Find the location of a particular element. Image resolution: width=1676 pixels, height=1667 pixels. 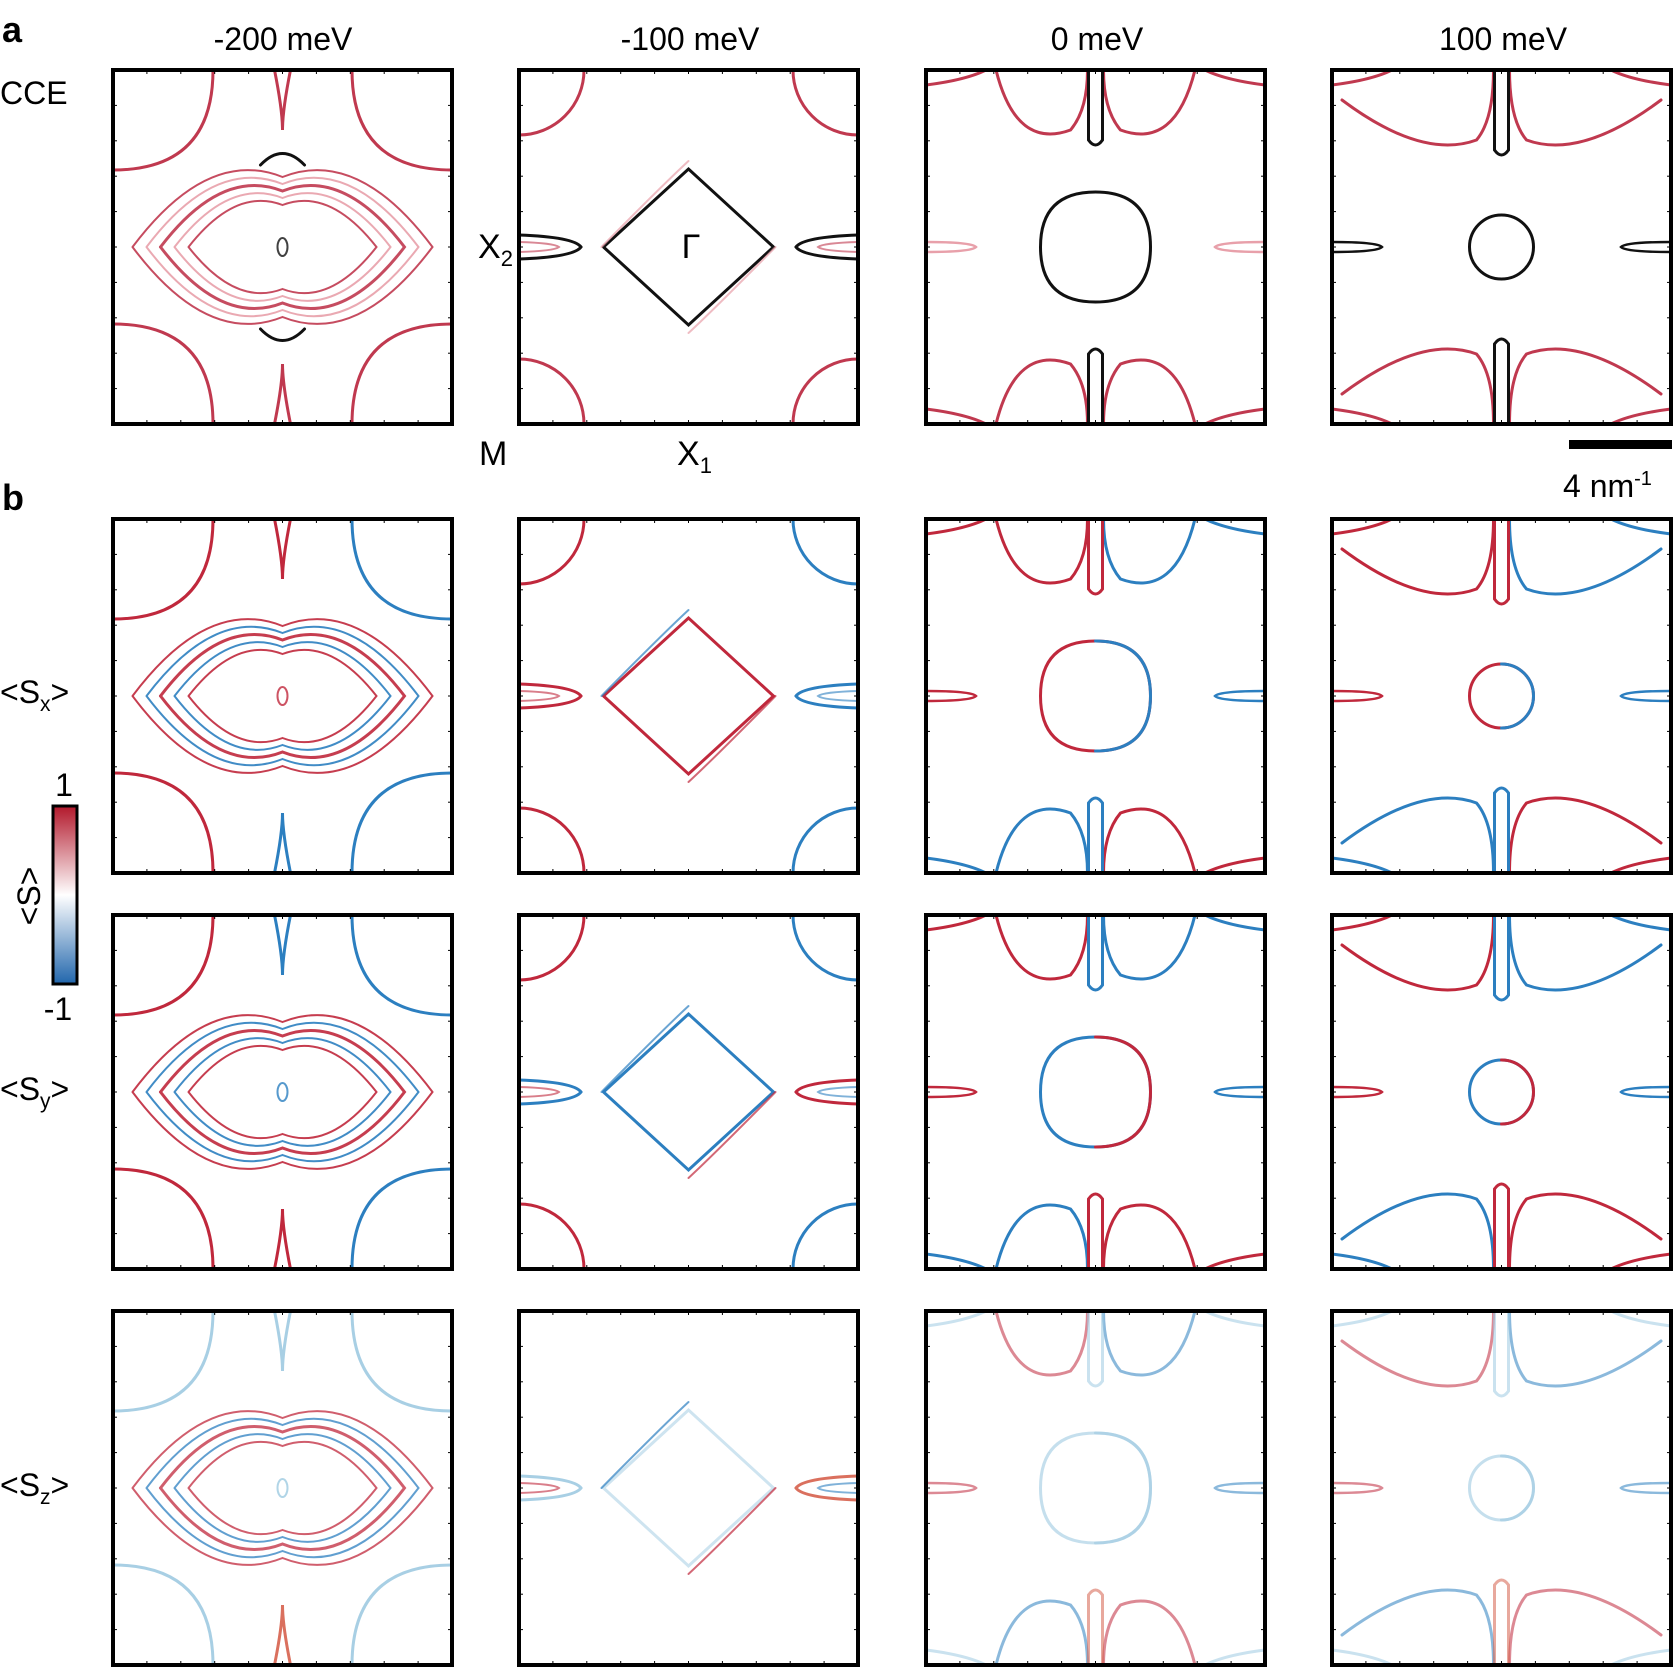

x2-point-label: X2 is located at coordinates (495, 249).